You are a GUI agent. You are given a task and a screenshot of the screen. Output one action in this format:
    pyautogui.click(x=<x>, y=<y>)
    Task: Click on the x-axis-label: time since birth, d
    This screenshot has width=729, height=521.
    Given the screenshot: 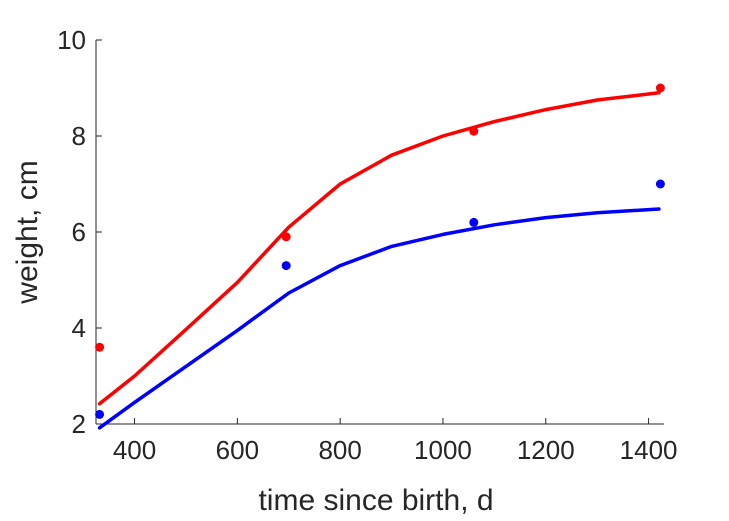 What is the action you would take?
    pyautogui.click(x=375, y=500)
    